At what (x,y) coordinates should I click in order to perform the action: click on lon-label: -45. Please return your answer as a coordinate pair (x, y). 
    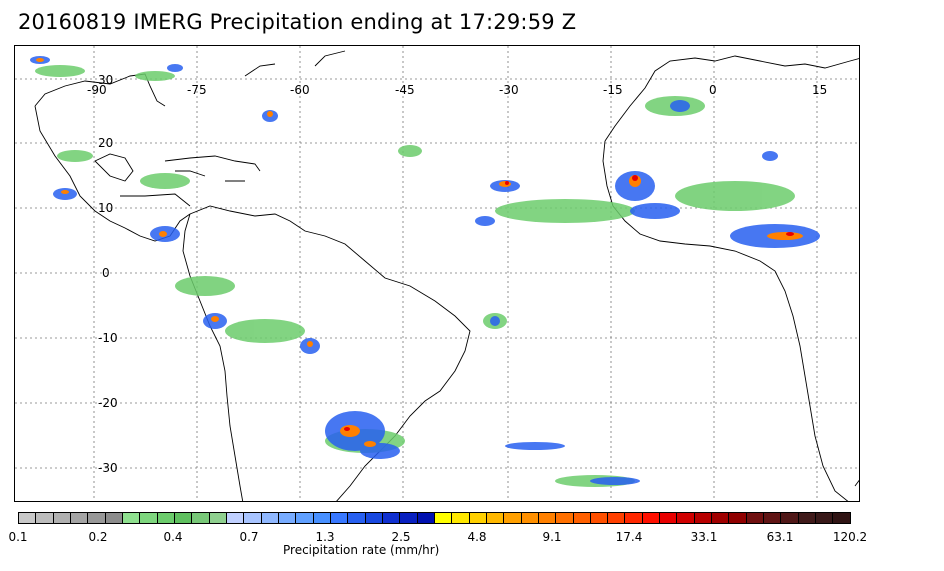
    Looking at the image, I should click on (405, 90).